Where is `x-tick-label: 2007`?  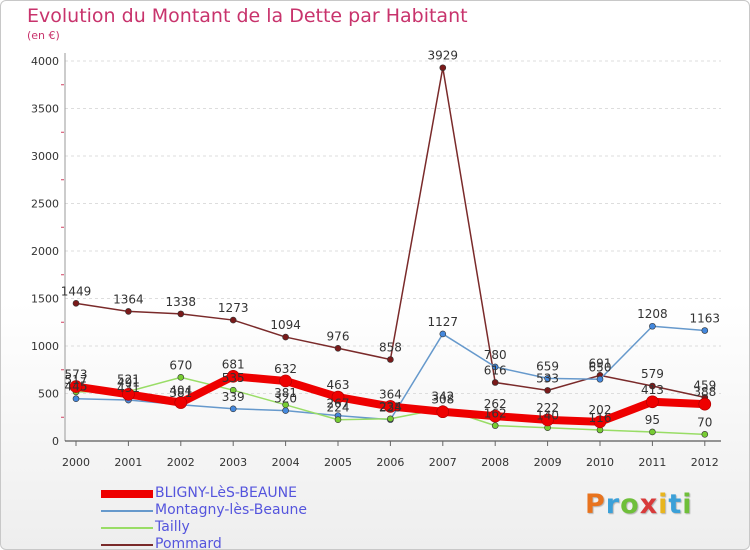 x-tick-label: 2007 is located at coordinates (443, 462).